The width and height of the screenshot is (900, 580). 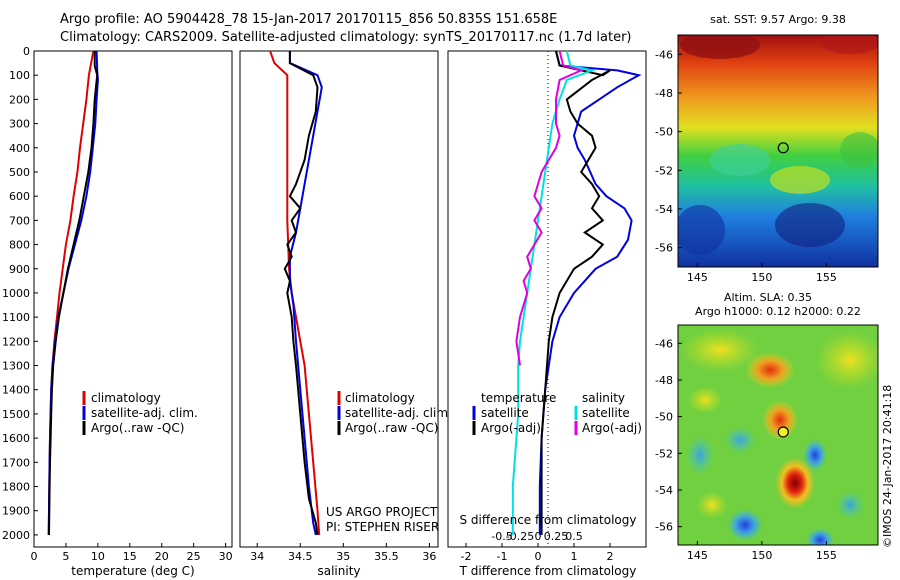 I want to click on depth-tick-label: 0, so click(x=26, y=51).